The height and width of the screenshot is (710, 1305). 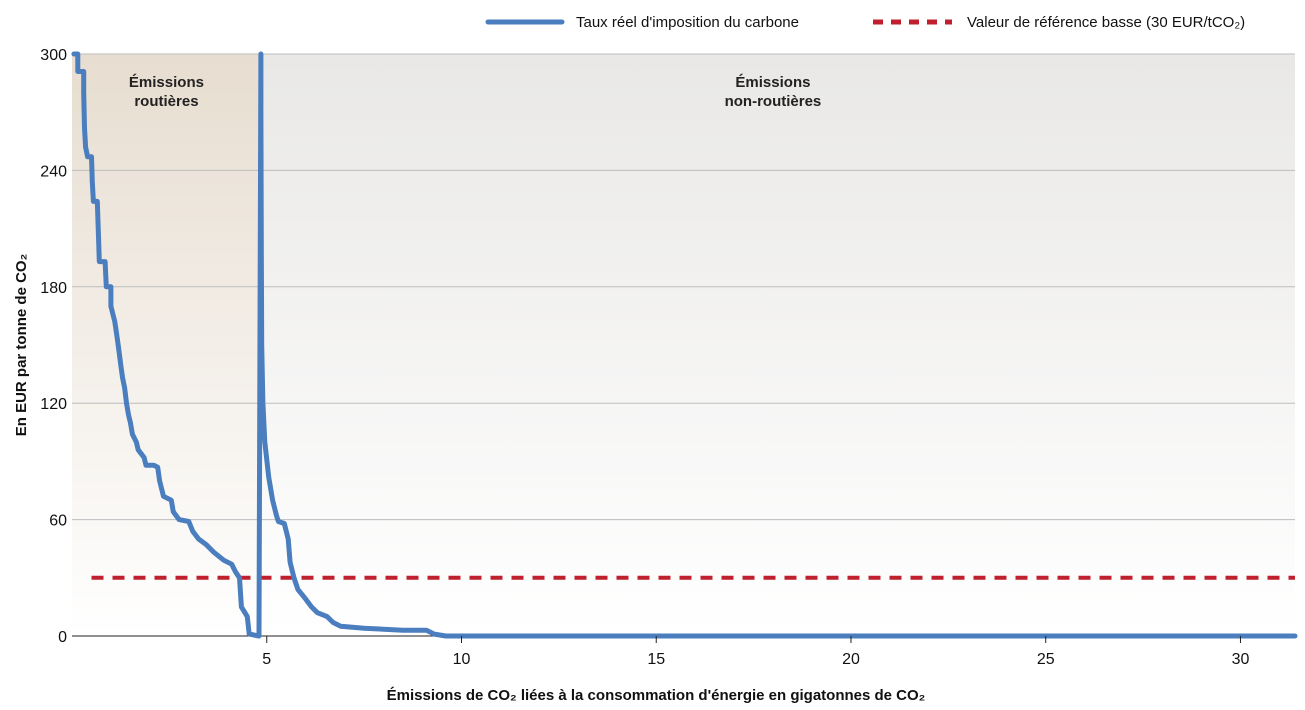 I want to click on y-axis-ticks: 0 60 120 180 240 300, so click(x=53, y=346).